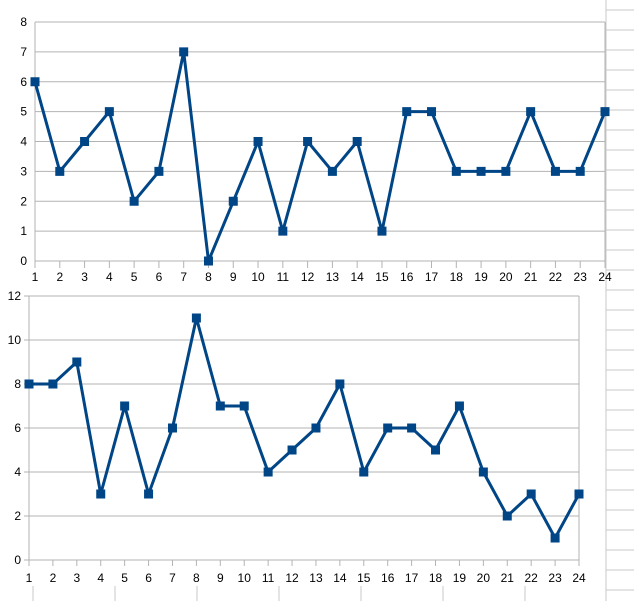 The height and width of the screenshot is (601, 634). Describe the element at coordinates (172, 578) in the screenshot. I see `x-tick-label: 7` at that location.